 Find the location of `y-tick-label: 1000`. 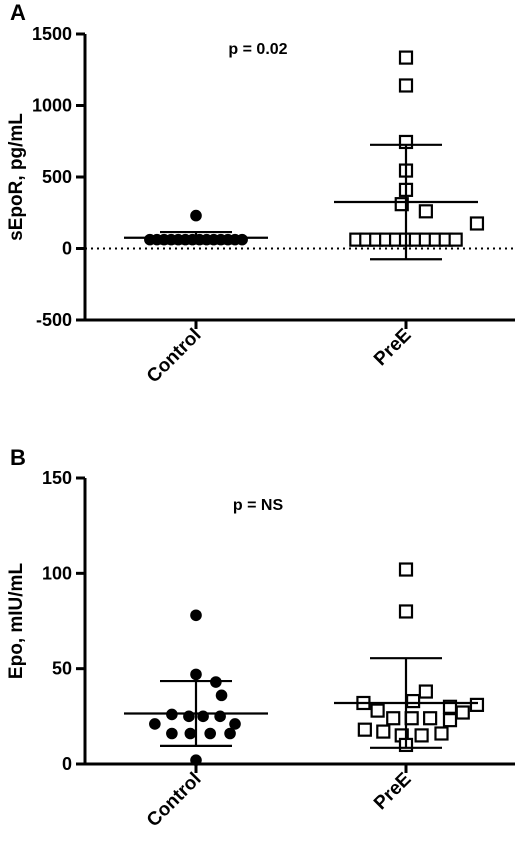

y-tick-label: 1000 is located at coordinates (52, 106).